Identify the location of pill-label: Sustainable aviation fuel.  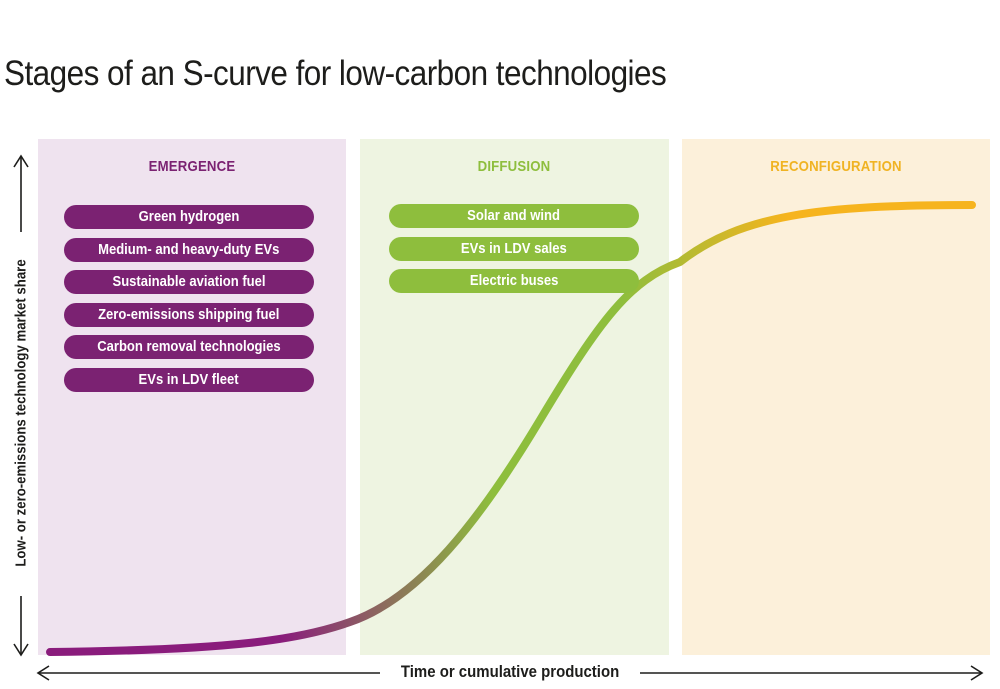
(189, 282).